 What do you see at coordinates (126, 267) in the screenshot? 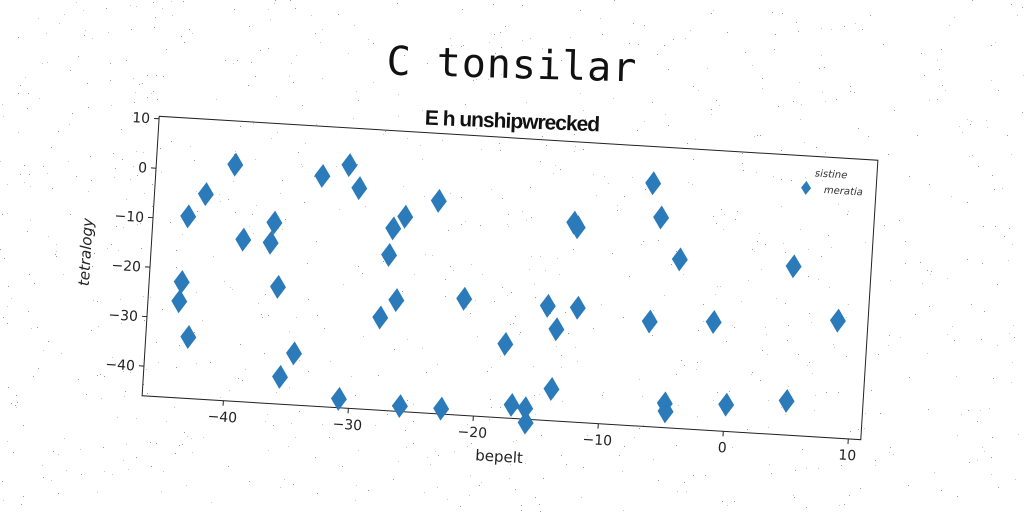
I see `y-tick-label: −20` at bounding box center [126, 267].